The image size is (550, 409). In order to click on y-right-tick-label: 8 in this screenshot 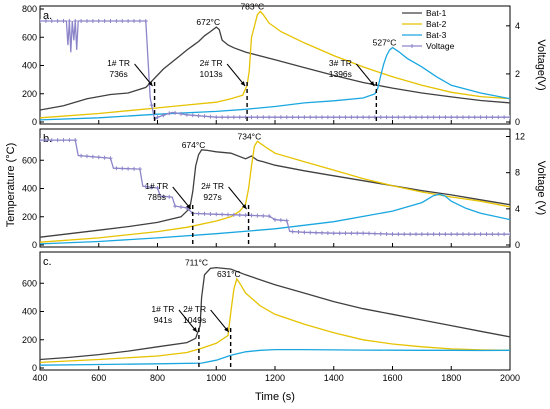, I will do `click(517, 173)`.